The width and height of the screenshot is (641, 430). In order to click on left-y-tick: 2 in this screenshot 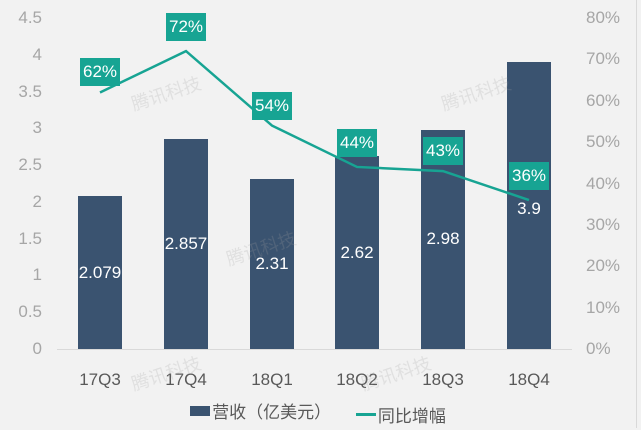, I will do `click(37, 201)`.